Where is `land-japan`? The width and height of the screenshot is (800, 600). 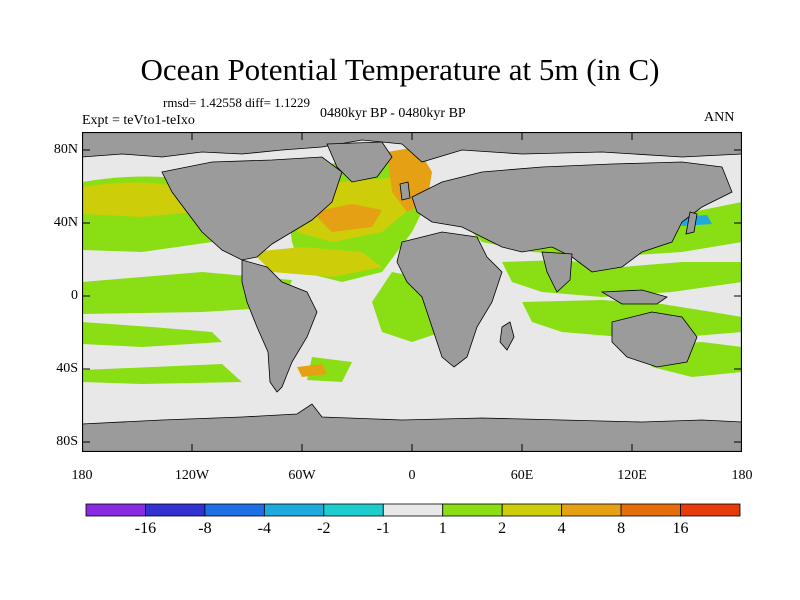
land-japan is located at coordinates (691, 223).